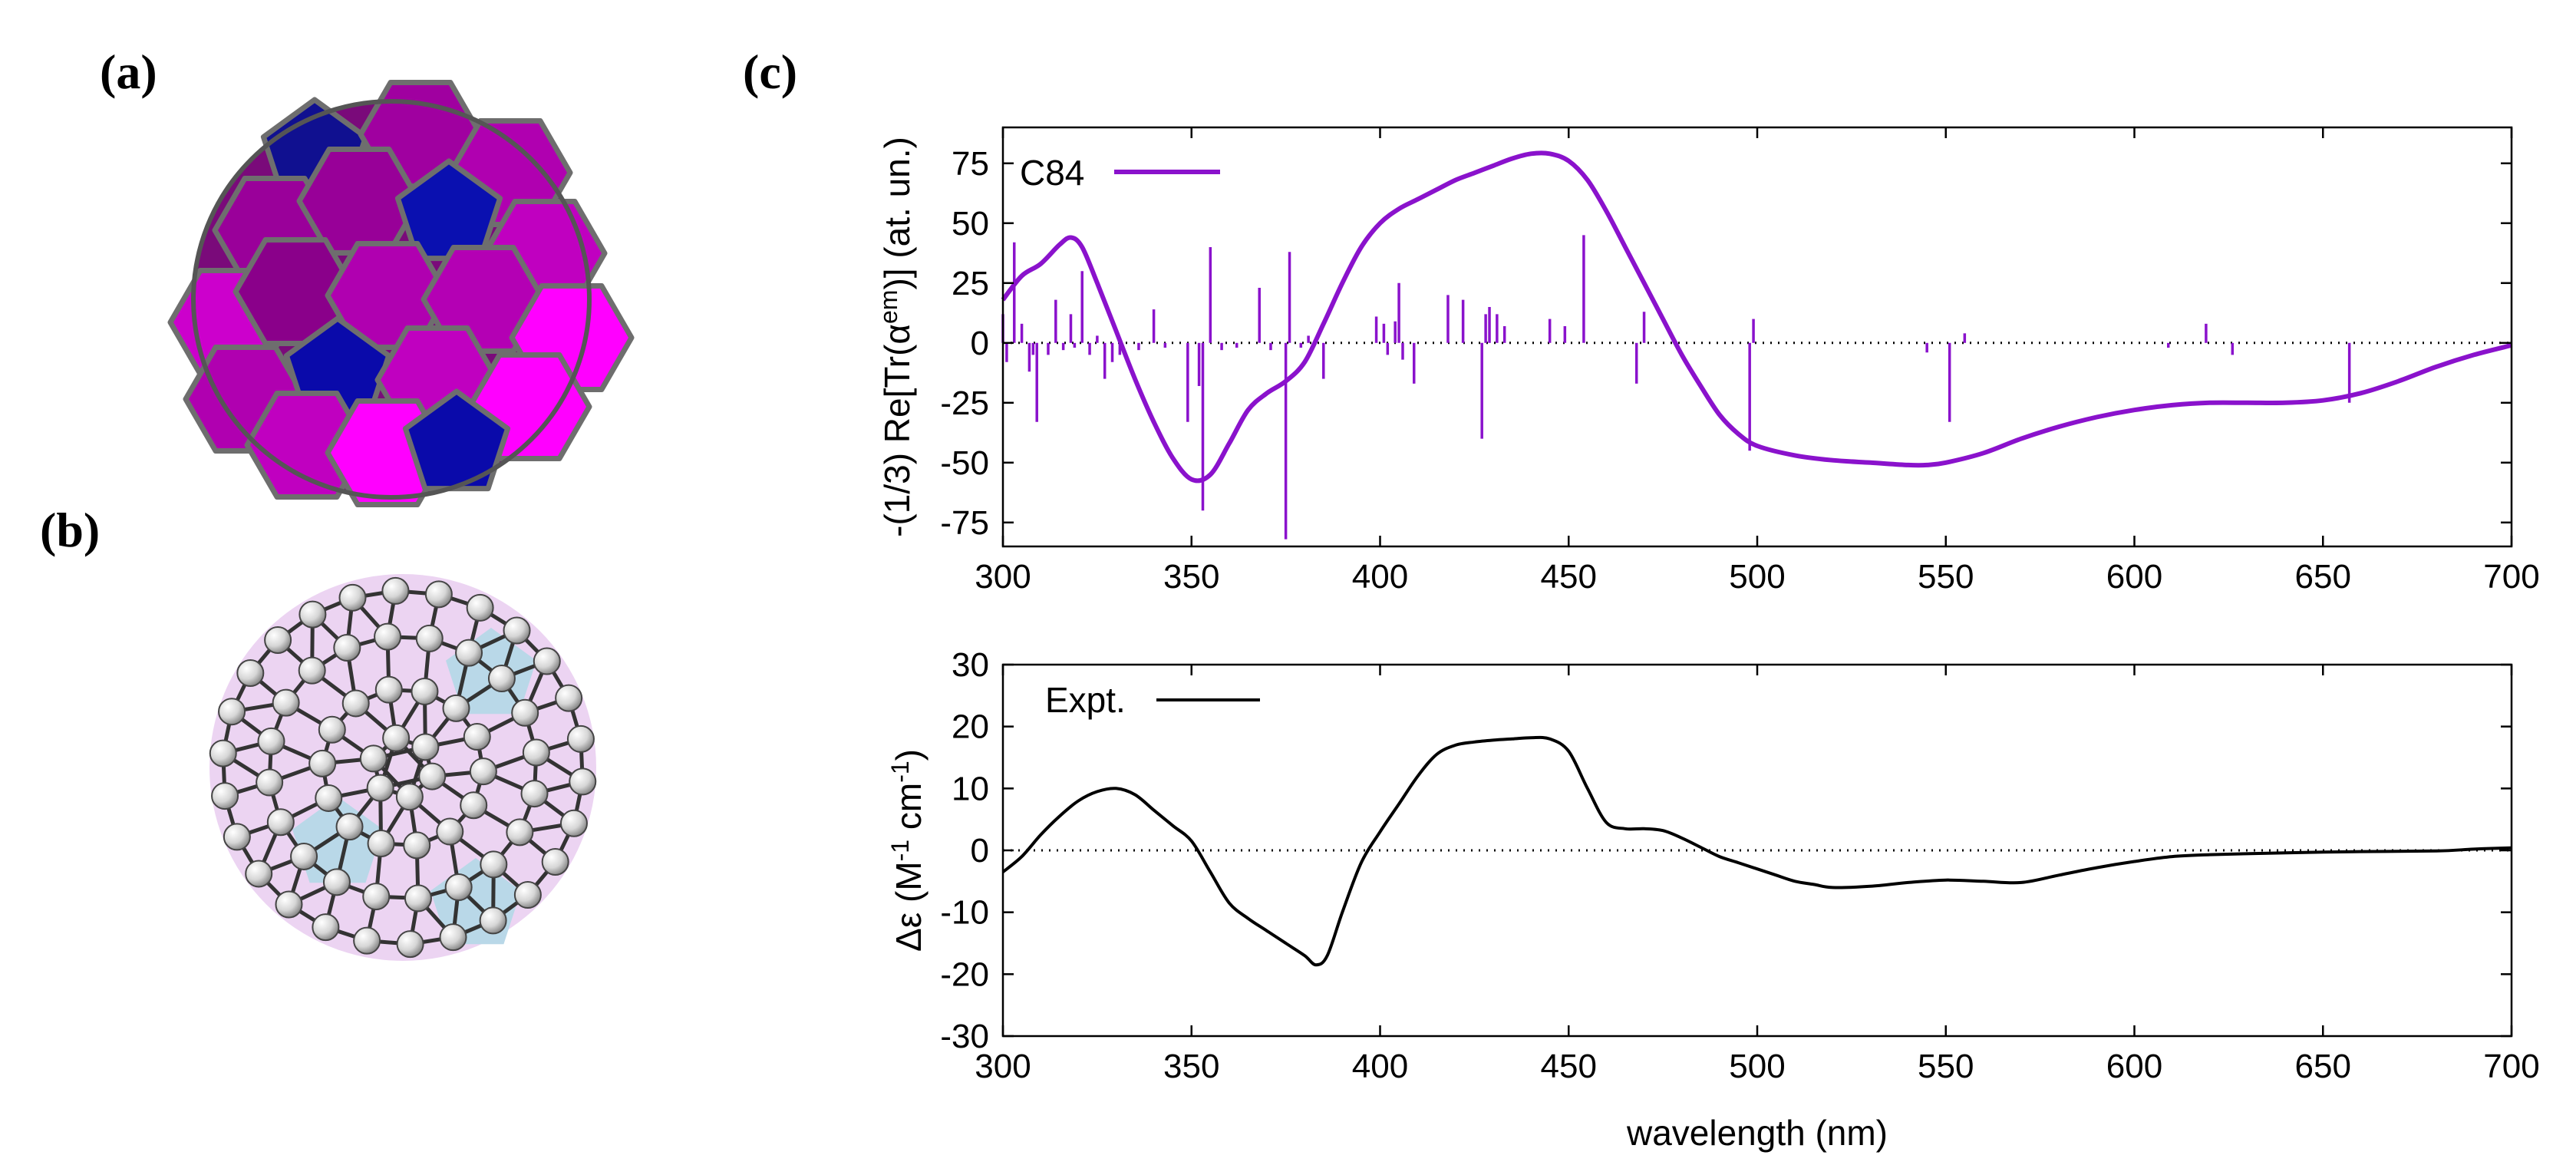 This screenshot has width=2576, height=1175. What do you see at coordinates (391, 299) in the screenshot?
I see `cage-a-outline` at bounding box center [391, 299].